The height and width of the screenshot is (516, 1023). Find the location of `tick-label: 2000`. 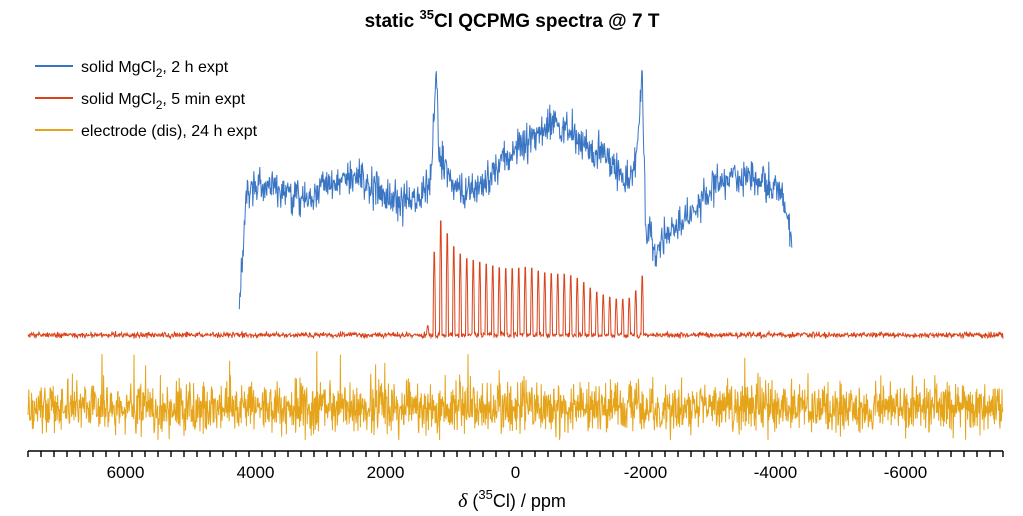

tick-label: 2000 is located at coordinates (386, 472).